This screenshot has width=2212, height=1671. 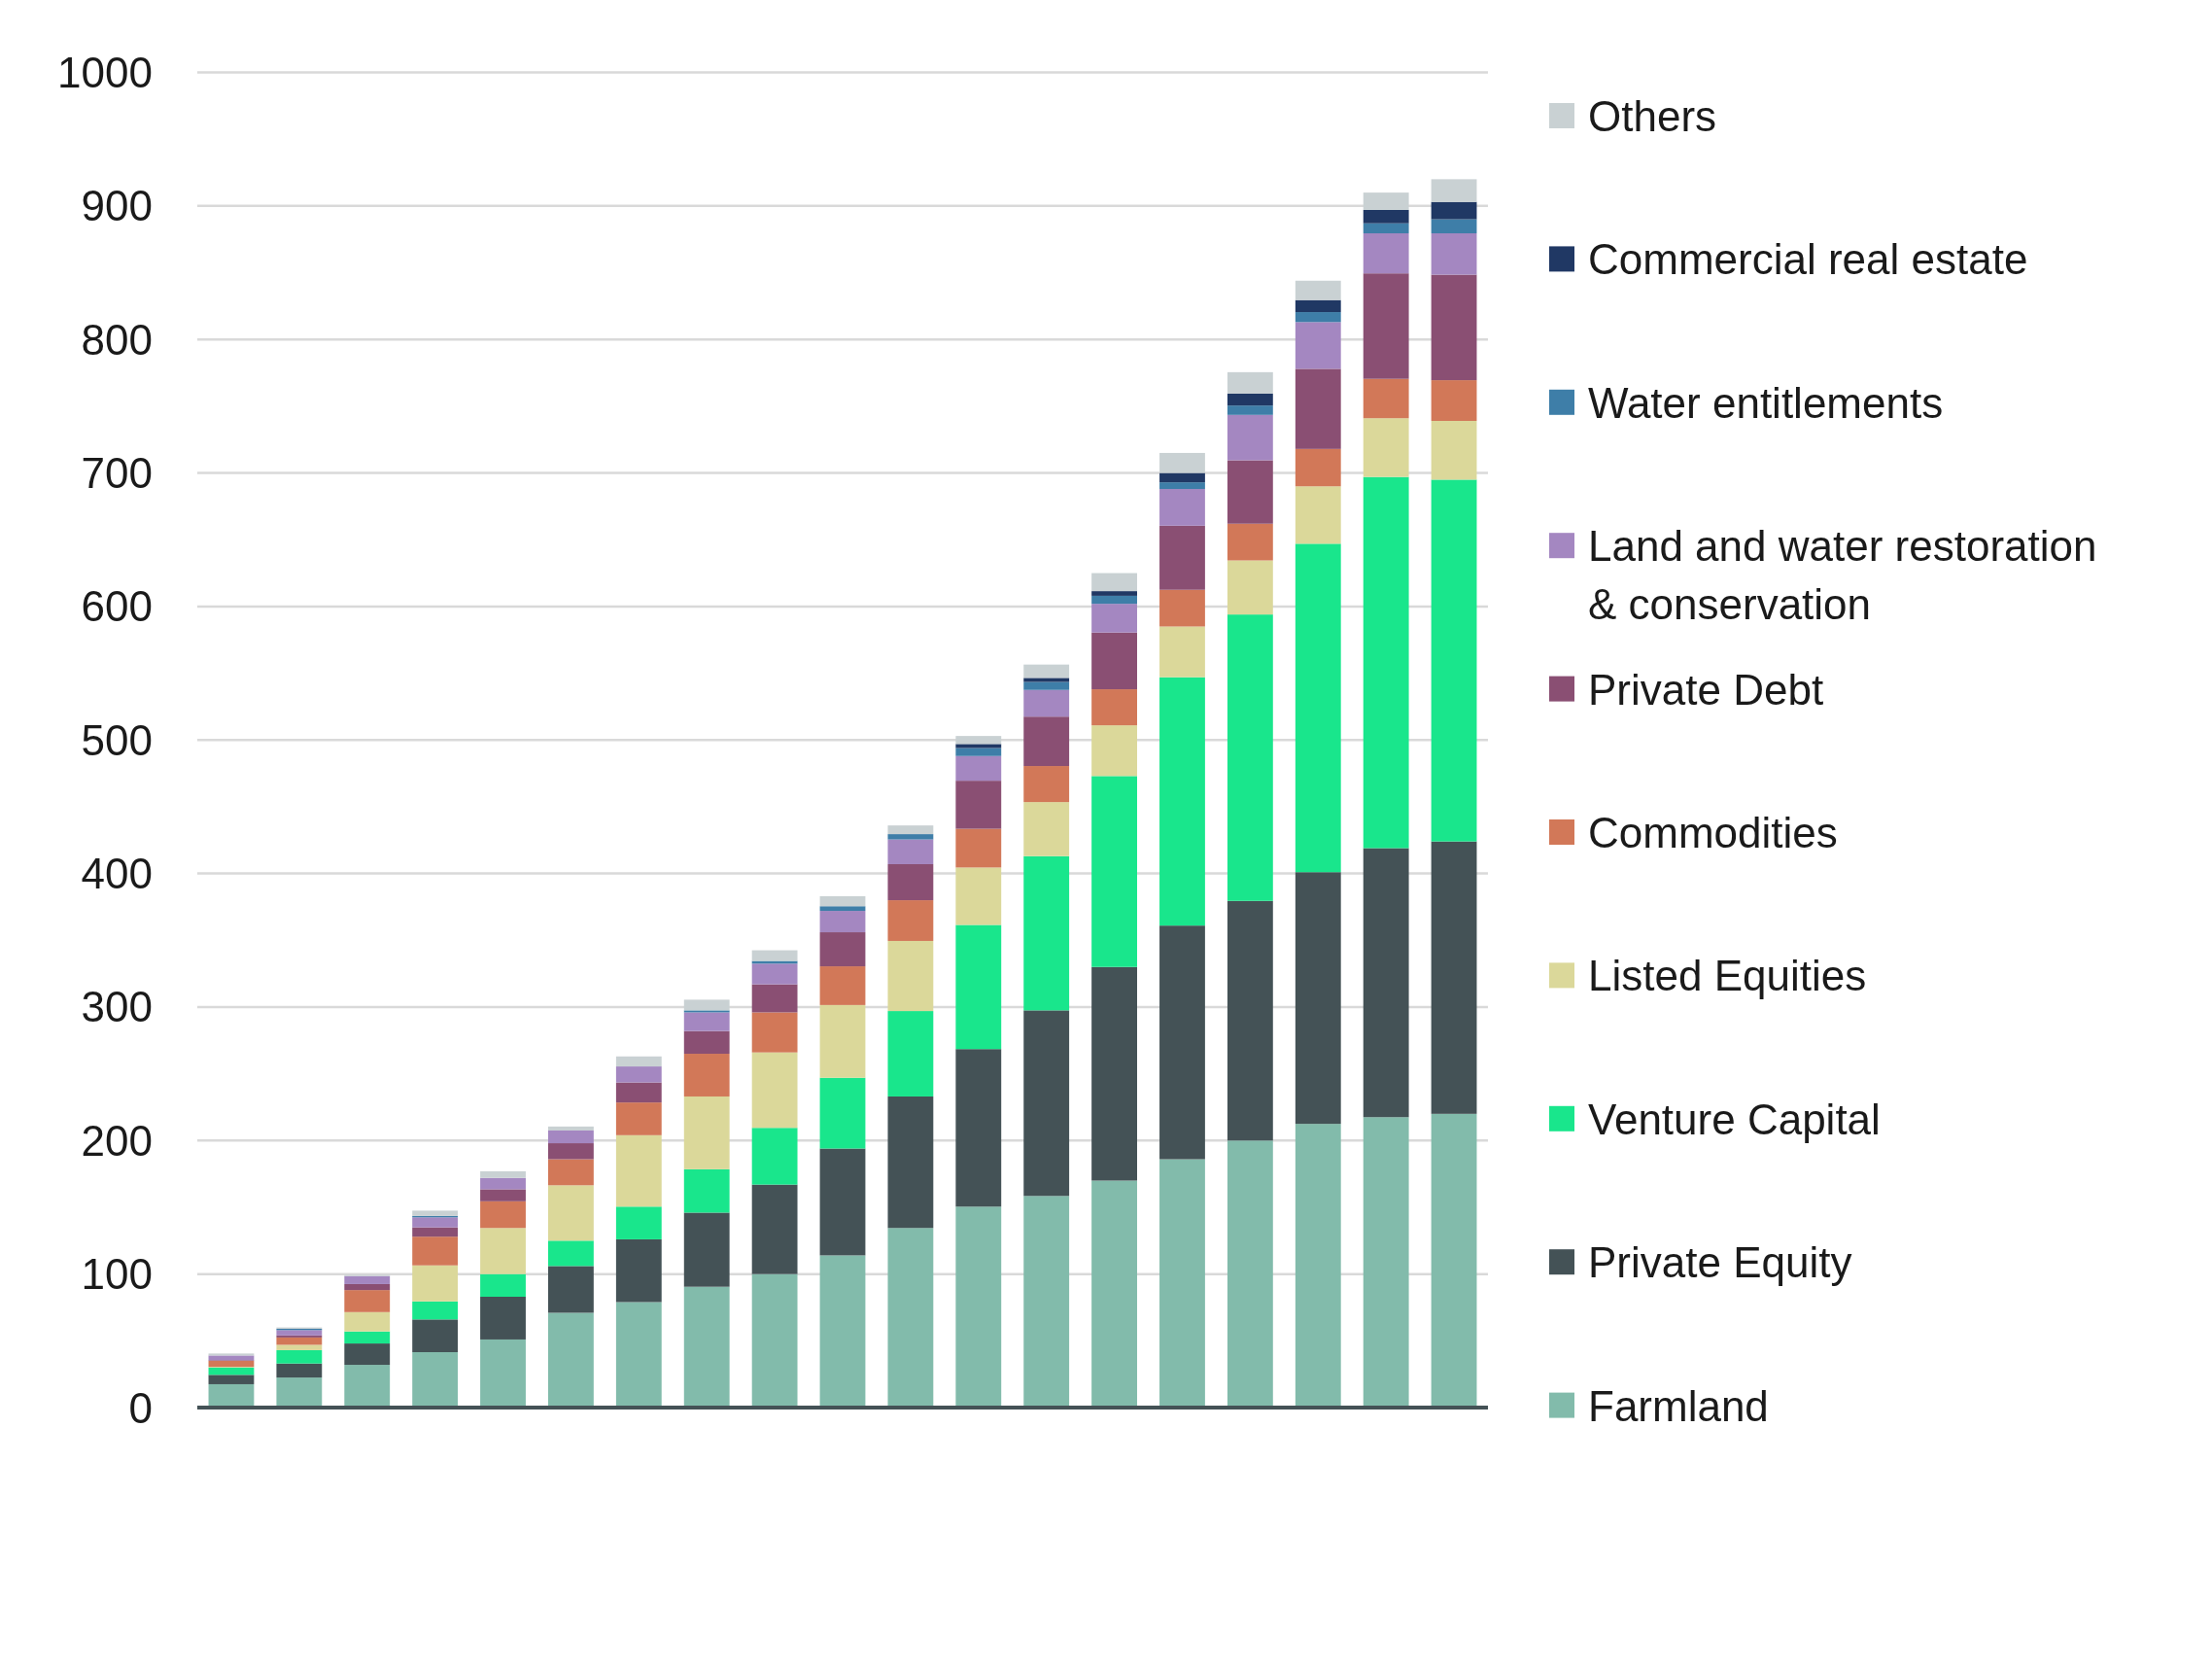 What do you see at coordinates (117, 473) in the screenshot?
I see `y-tick-label: 700` at bounding box center [117, 473].